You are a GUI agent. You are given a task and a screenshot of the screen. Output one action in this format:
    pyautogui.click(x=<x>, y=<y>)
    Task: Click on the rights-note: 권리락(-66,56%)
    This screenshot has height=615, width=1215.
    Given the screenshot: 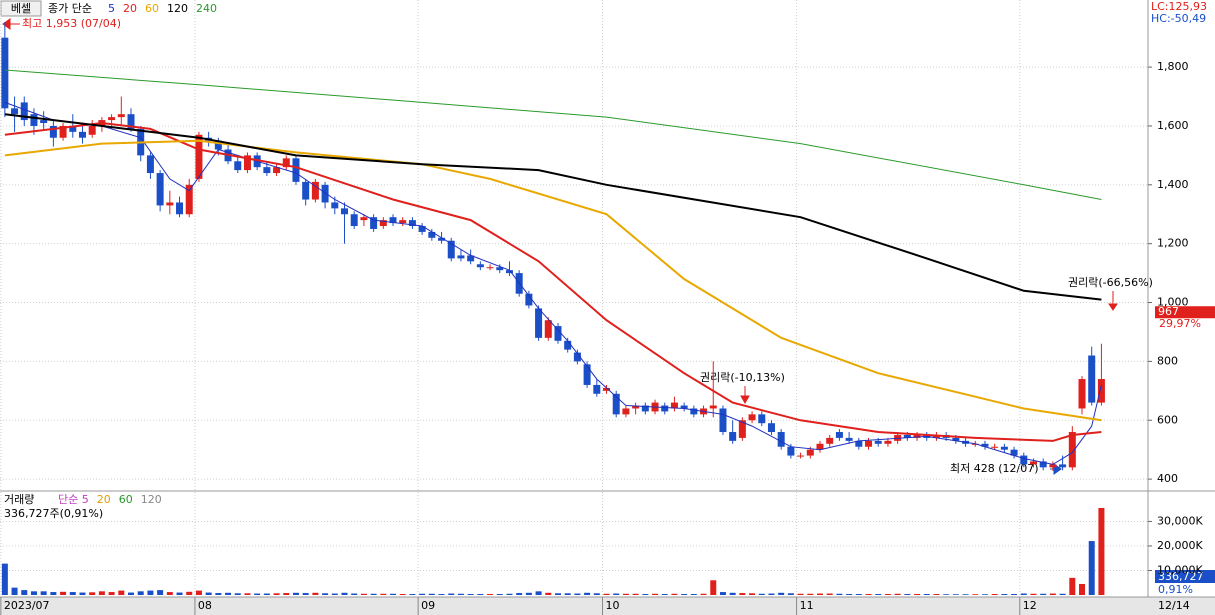 What is the action you would take?
    pyautogui.click(x=1110, y=282)
    